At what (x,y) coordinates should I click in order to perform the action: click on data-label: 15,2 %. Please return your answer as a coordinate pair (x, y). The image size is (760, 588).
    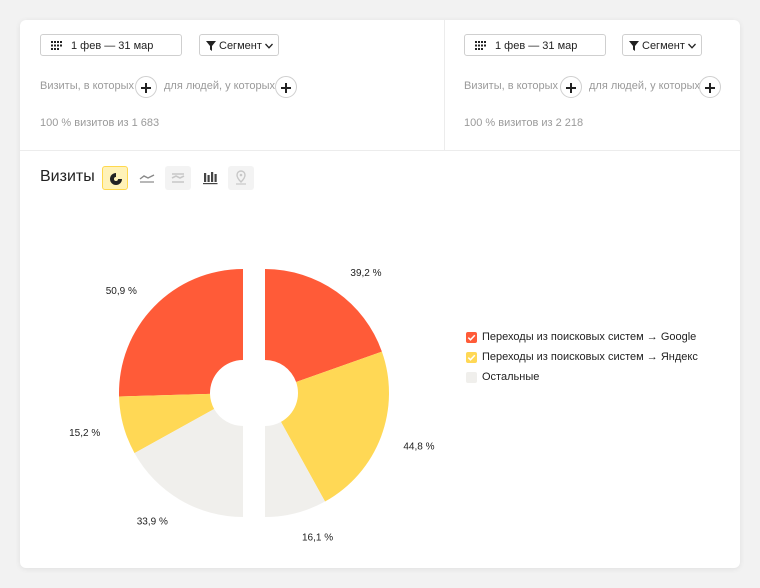
    Looking at the image, I should click on (84, 433).